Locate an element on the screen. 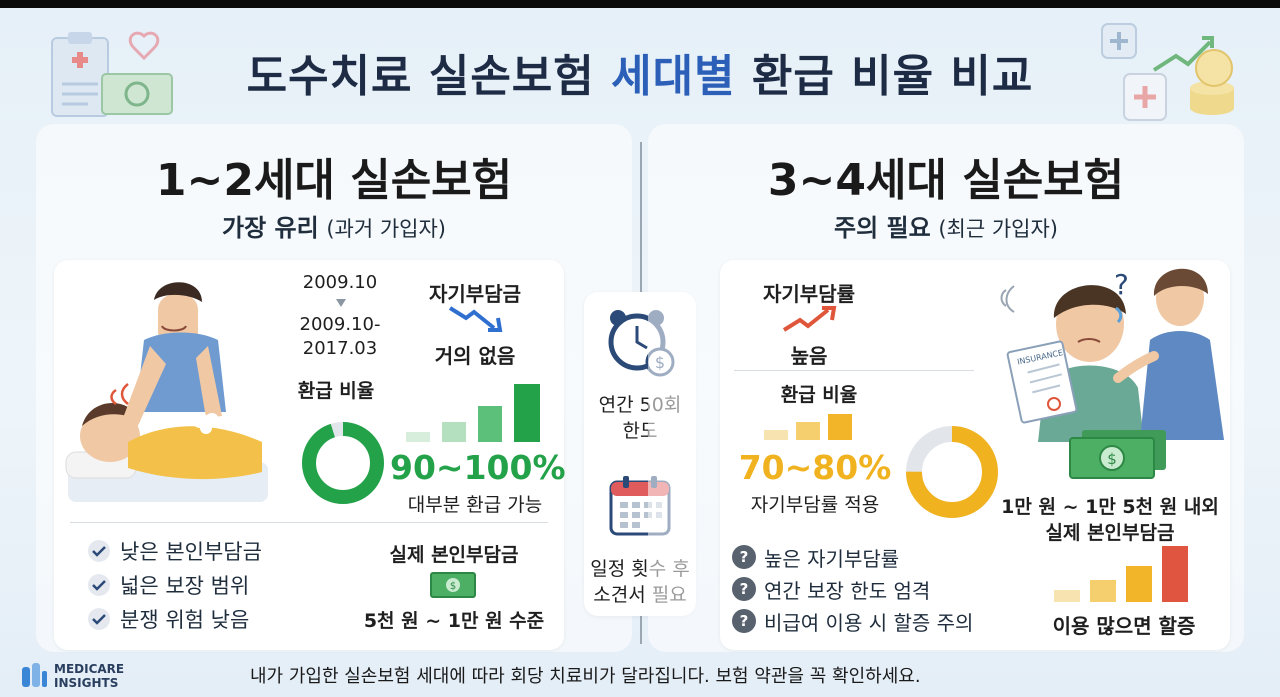 Image resolution: width=1280 pixels, height=697 pixels. caution-3: ? 비급여 이용 시 할증 주의 is located at coordinates (852, 621).